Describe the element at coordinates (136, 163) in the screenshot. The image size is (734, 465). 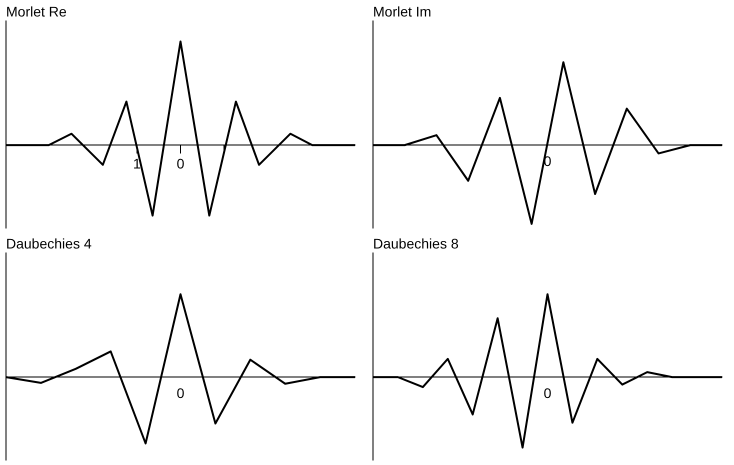
I see `x-tick-label: 1` at that location.